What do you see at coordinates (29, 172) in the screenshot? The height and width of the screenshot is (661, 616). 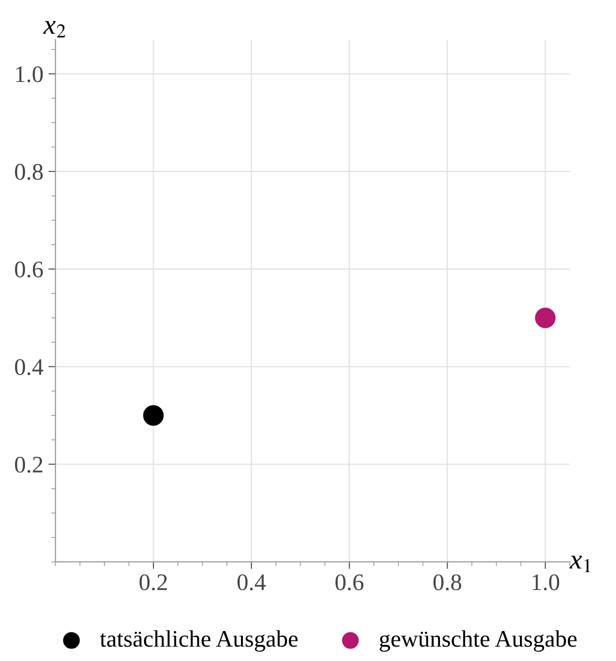 I see `y-tick-label: 0.8` at bounding box center [29, 172].